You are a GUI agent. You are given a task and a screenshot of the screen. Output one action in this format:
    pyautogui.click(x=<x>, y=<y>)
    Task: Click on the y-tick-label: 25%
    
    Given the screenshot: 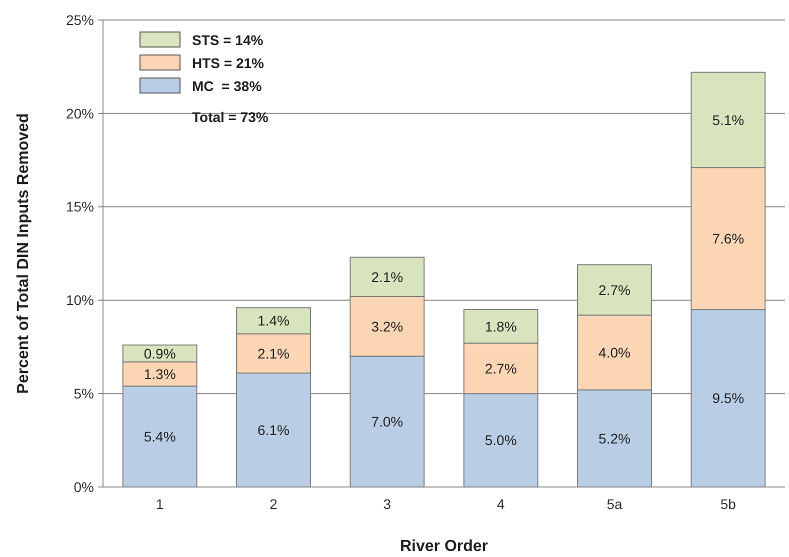 What is the action you would take?
    pyautogui.click(x=80, y=20)
    